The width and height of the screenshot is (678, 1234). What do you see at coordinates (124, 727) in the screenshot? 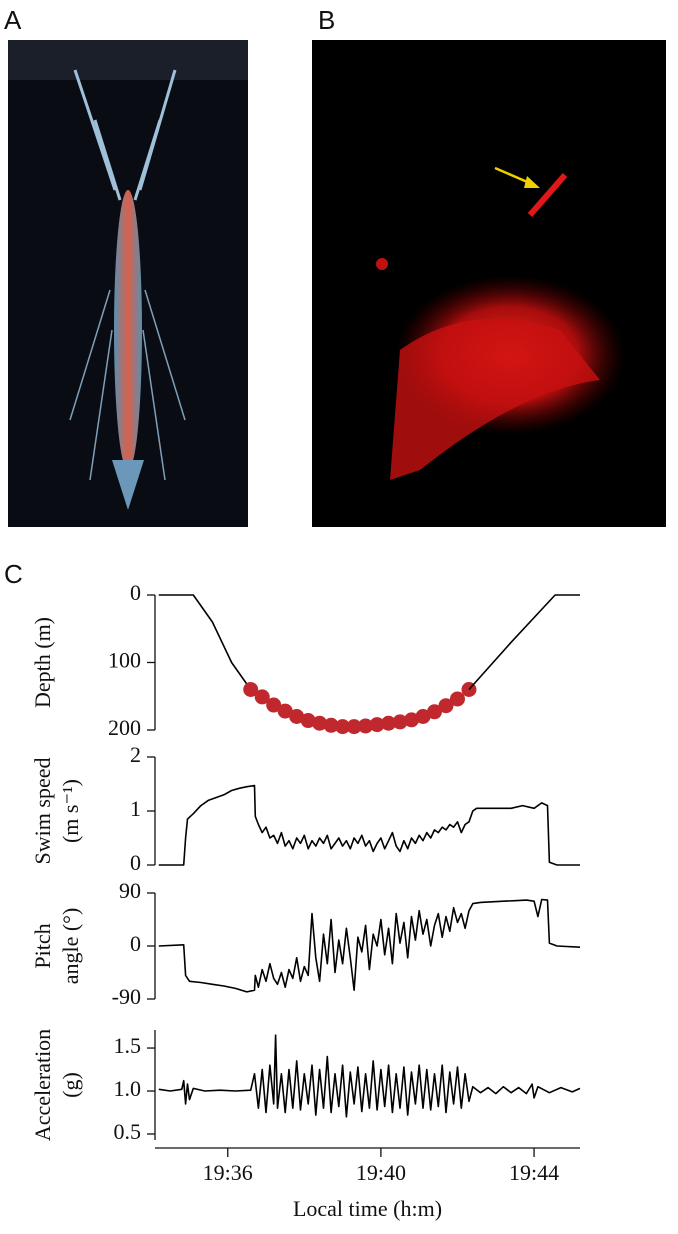
I see `y-tick-label: 200` at bounding box center [124, 727].